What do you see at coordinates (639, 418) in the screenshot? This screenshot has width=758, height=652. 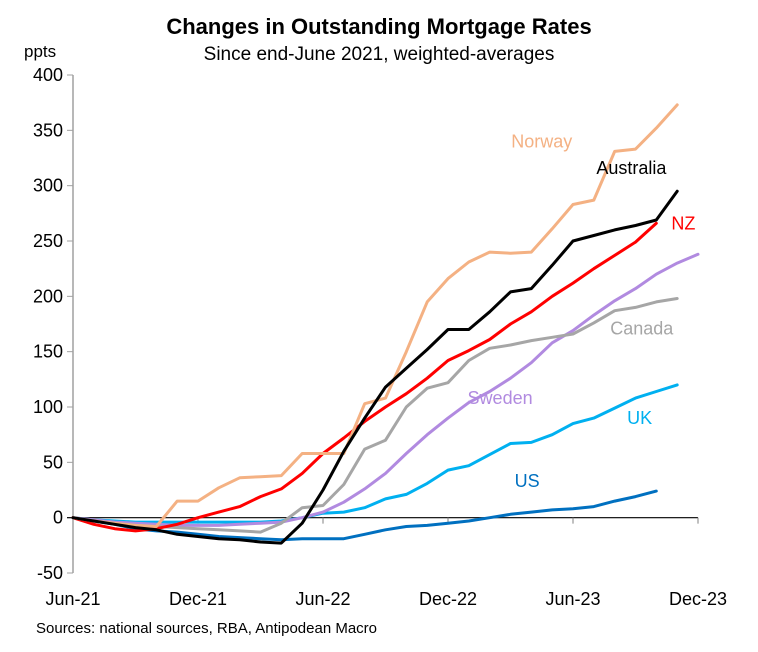 I see `series-label-uk: UK` at bounding box center [639, 418].